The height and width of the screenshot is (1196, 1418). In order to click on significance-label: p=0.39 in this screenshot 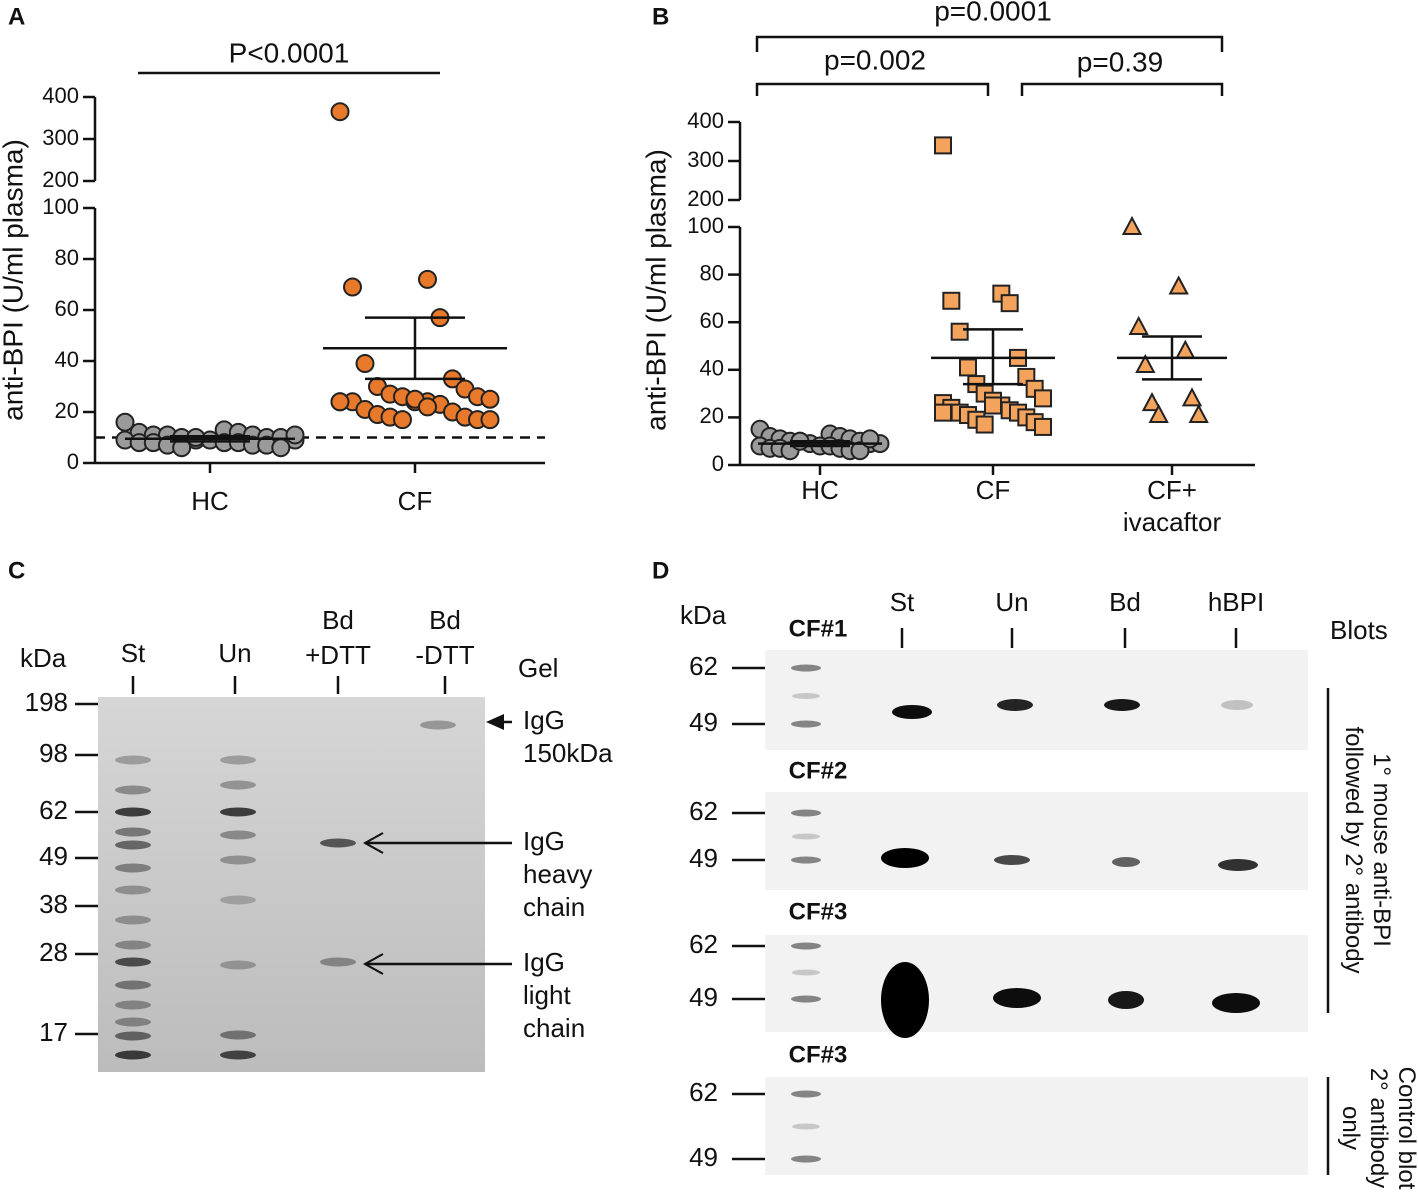, I will do `click(1120, 61)`.